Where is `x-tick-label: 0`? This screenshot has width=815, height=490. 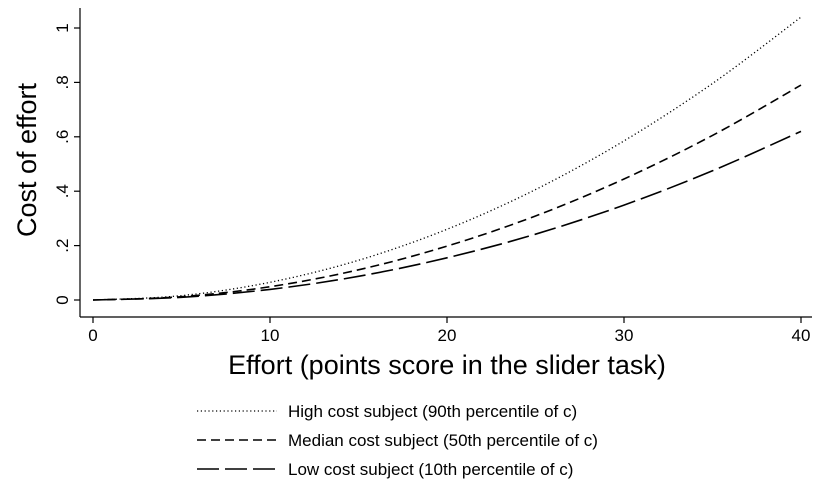 x-tick-label: 0 is located at coordinates (92, 335).